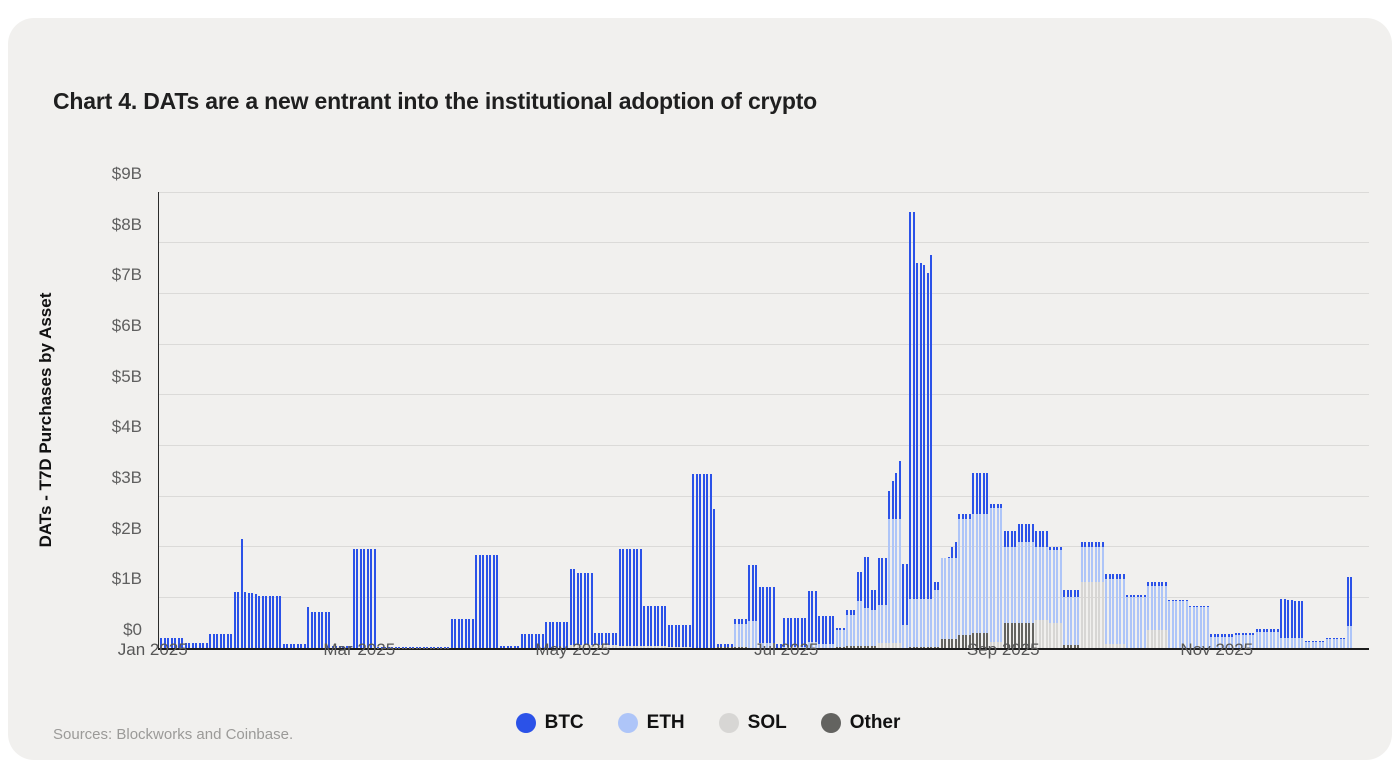 The width and height of the screenshot is (1400, 777). What do you see at coordinates (525, 723) in the screenshot?
I see `btc-series-dot-icon` at bounding box center [525, 723].